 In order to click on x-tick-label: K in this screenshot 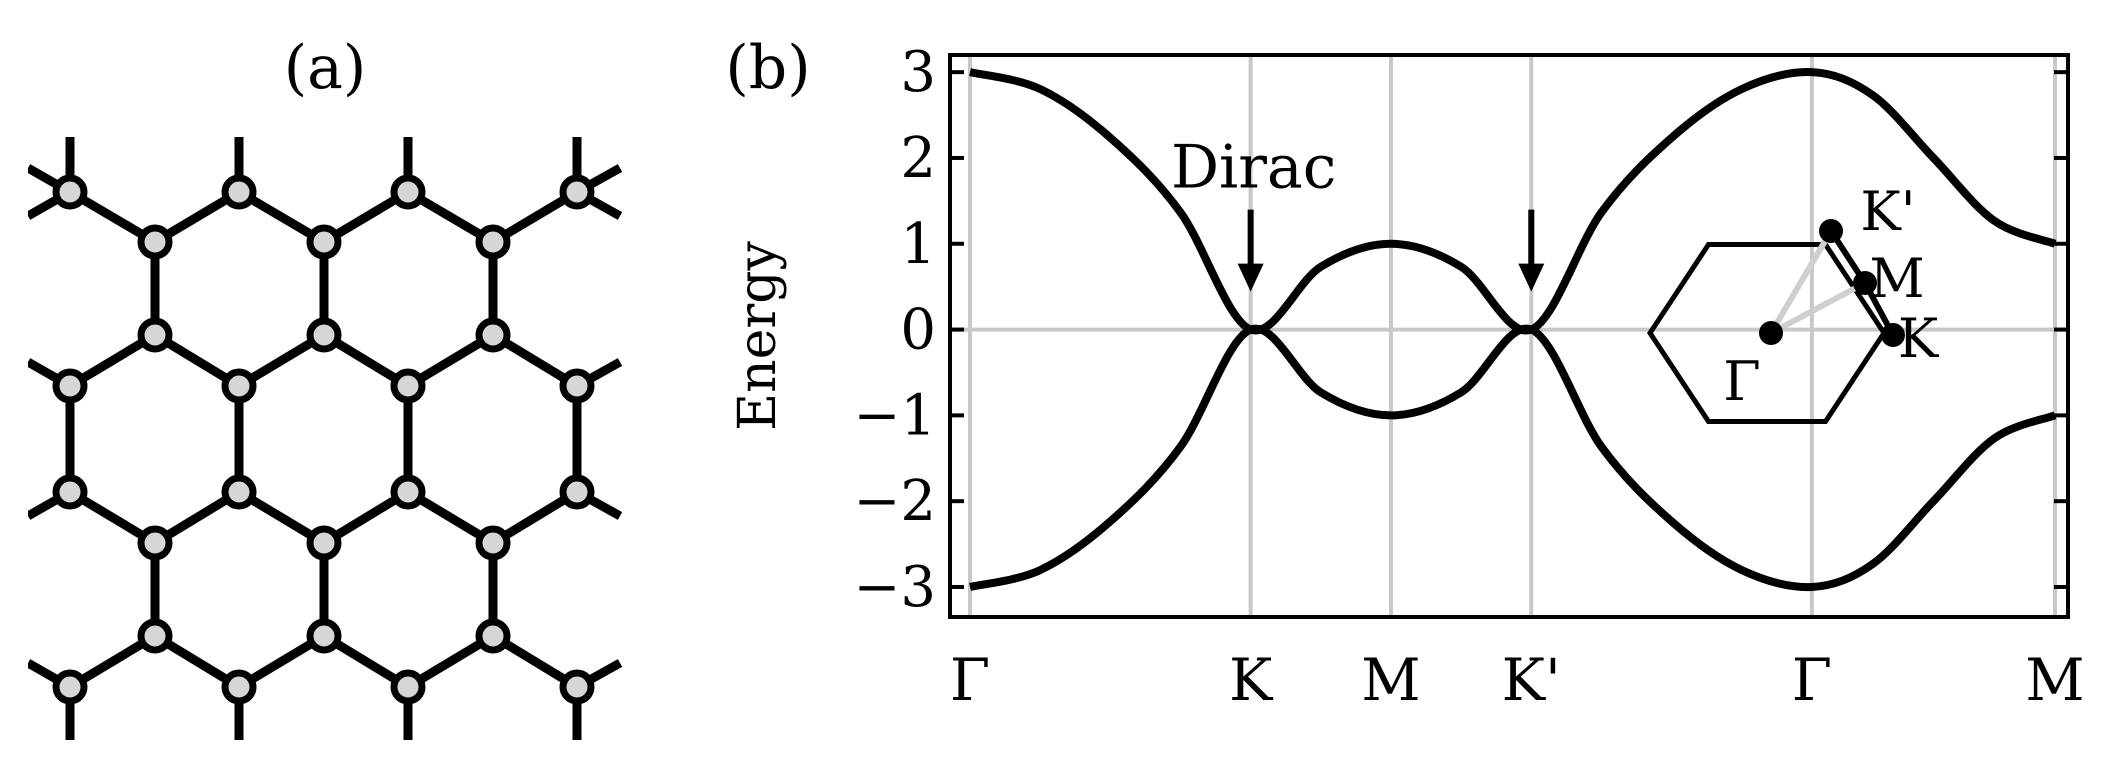, I will do `click(1251, 680)`.